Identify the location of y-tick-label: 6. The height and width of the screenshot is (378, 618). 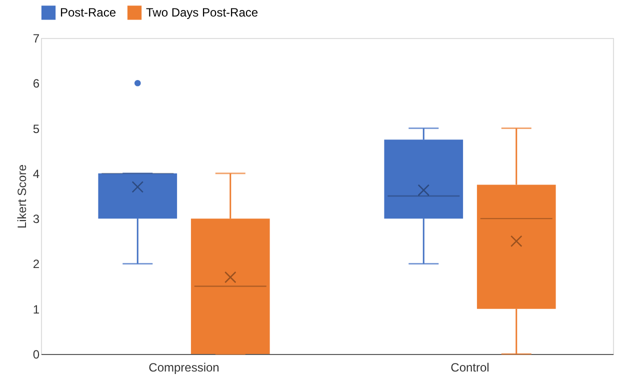
(36, 83).